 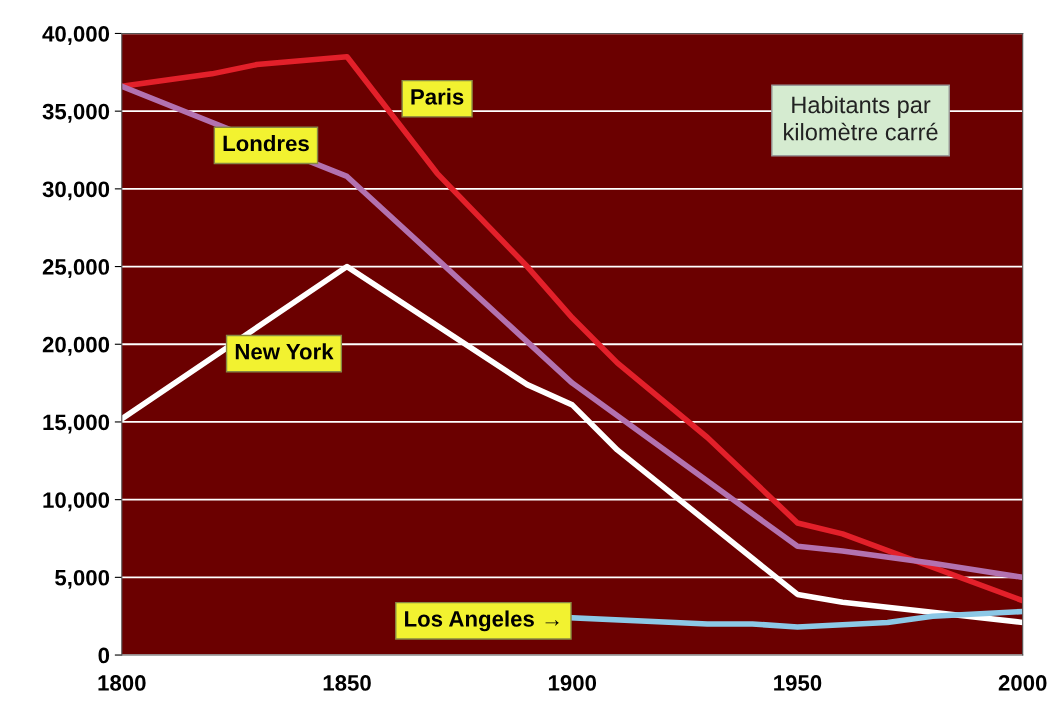 I want to click on series-label: Los Angeles →, so click(x=482, y=621).